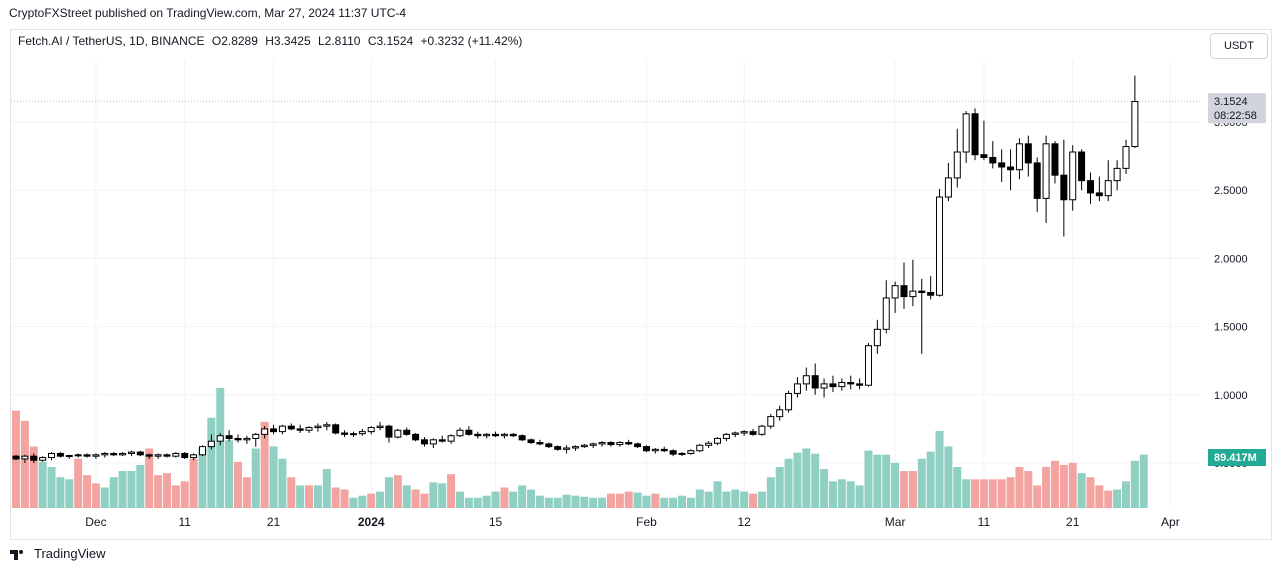  What do you see at coordinates (111, 41) in the screenshot?
I see `symbol-name: Fetch.AI / TetherUS, 1D, BINANCE` at bounding box center [111, 41].